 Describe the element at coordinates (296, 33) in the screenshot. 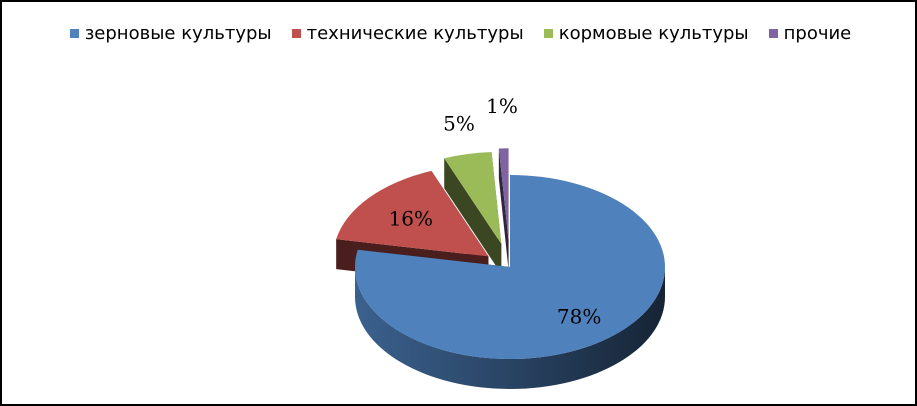

I see `legend-swatch-technical` at that location.